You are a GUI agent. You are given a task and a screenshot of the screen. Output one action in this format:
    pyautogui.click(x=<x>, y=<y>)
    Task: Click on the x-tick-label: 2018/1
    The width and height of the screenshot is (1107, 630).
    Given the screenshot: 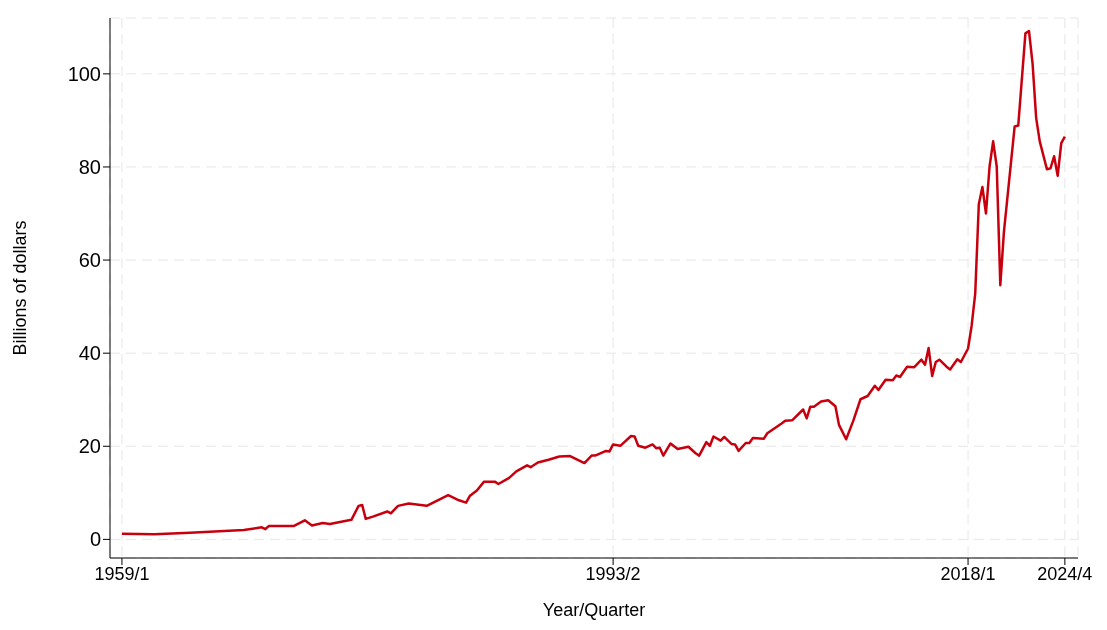 What is the action you would take?
    pyautogui.click(x=968, y=573)
    